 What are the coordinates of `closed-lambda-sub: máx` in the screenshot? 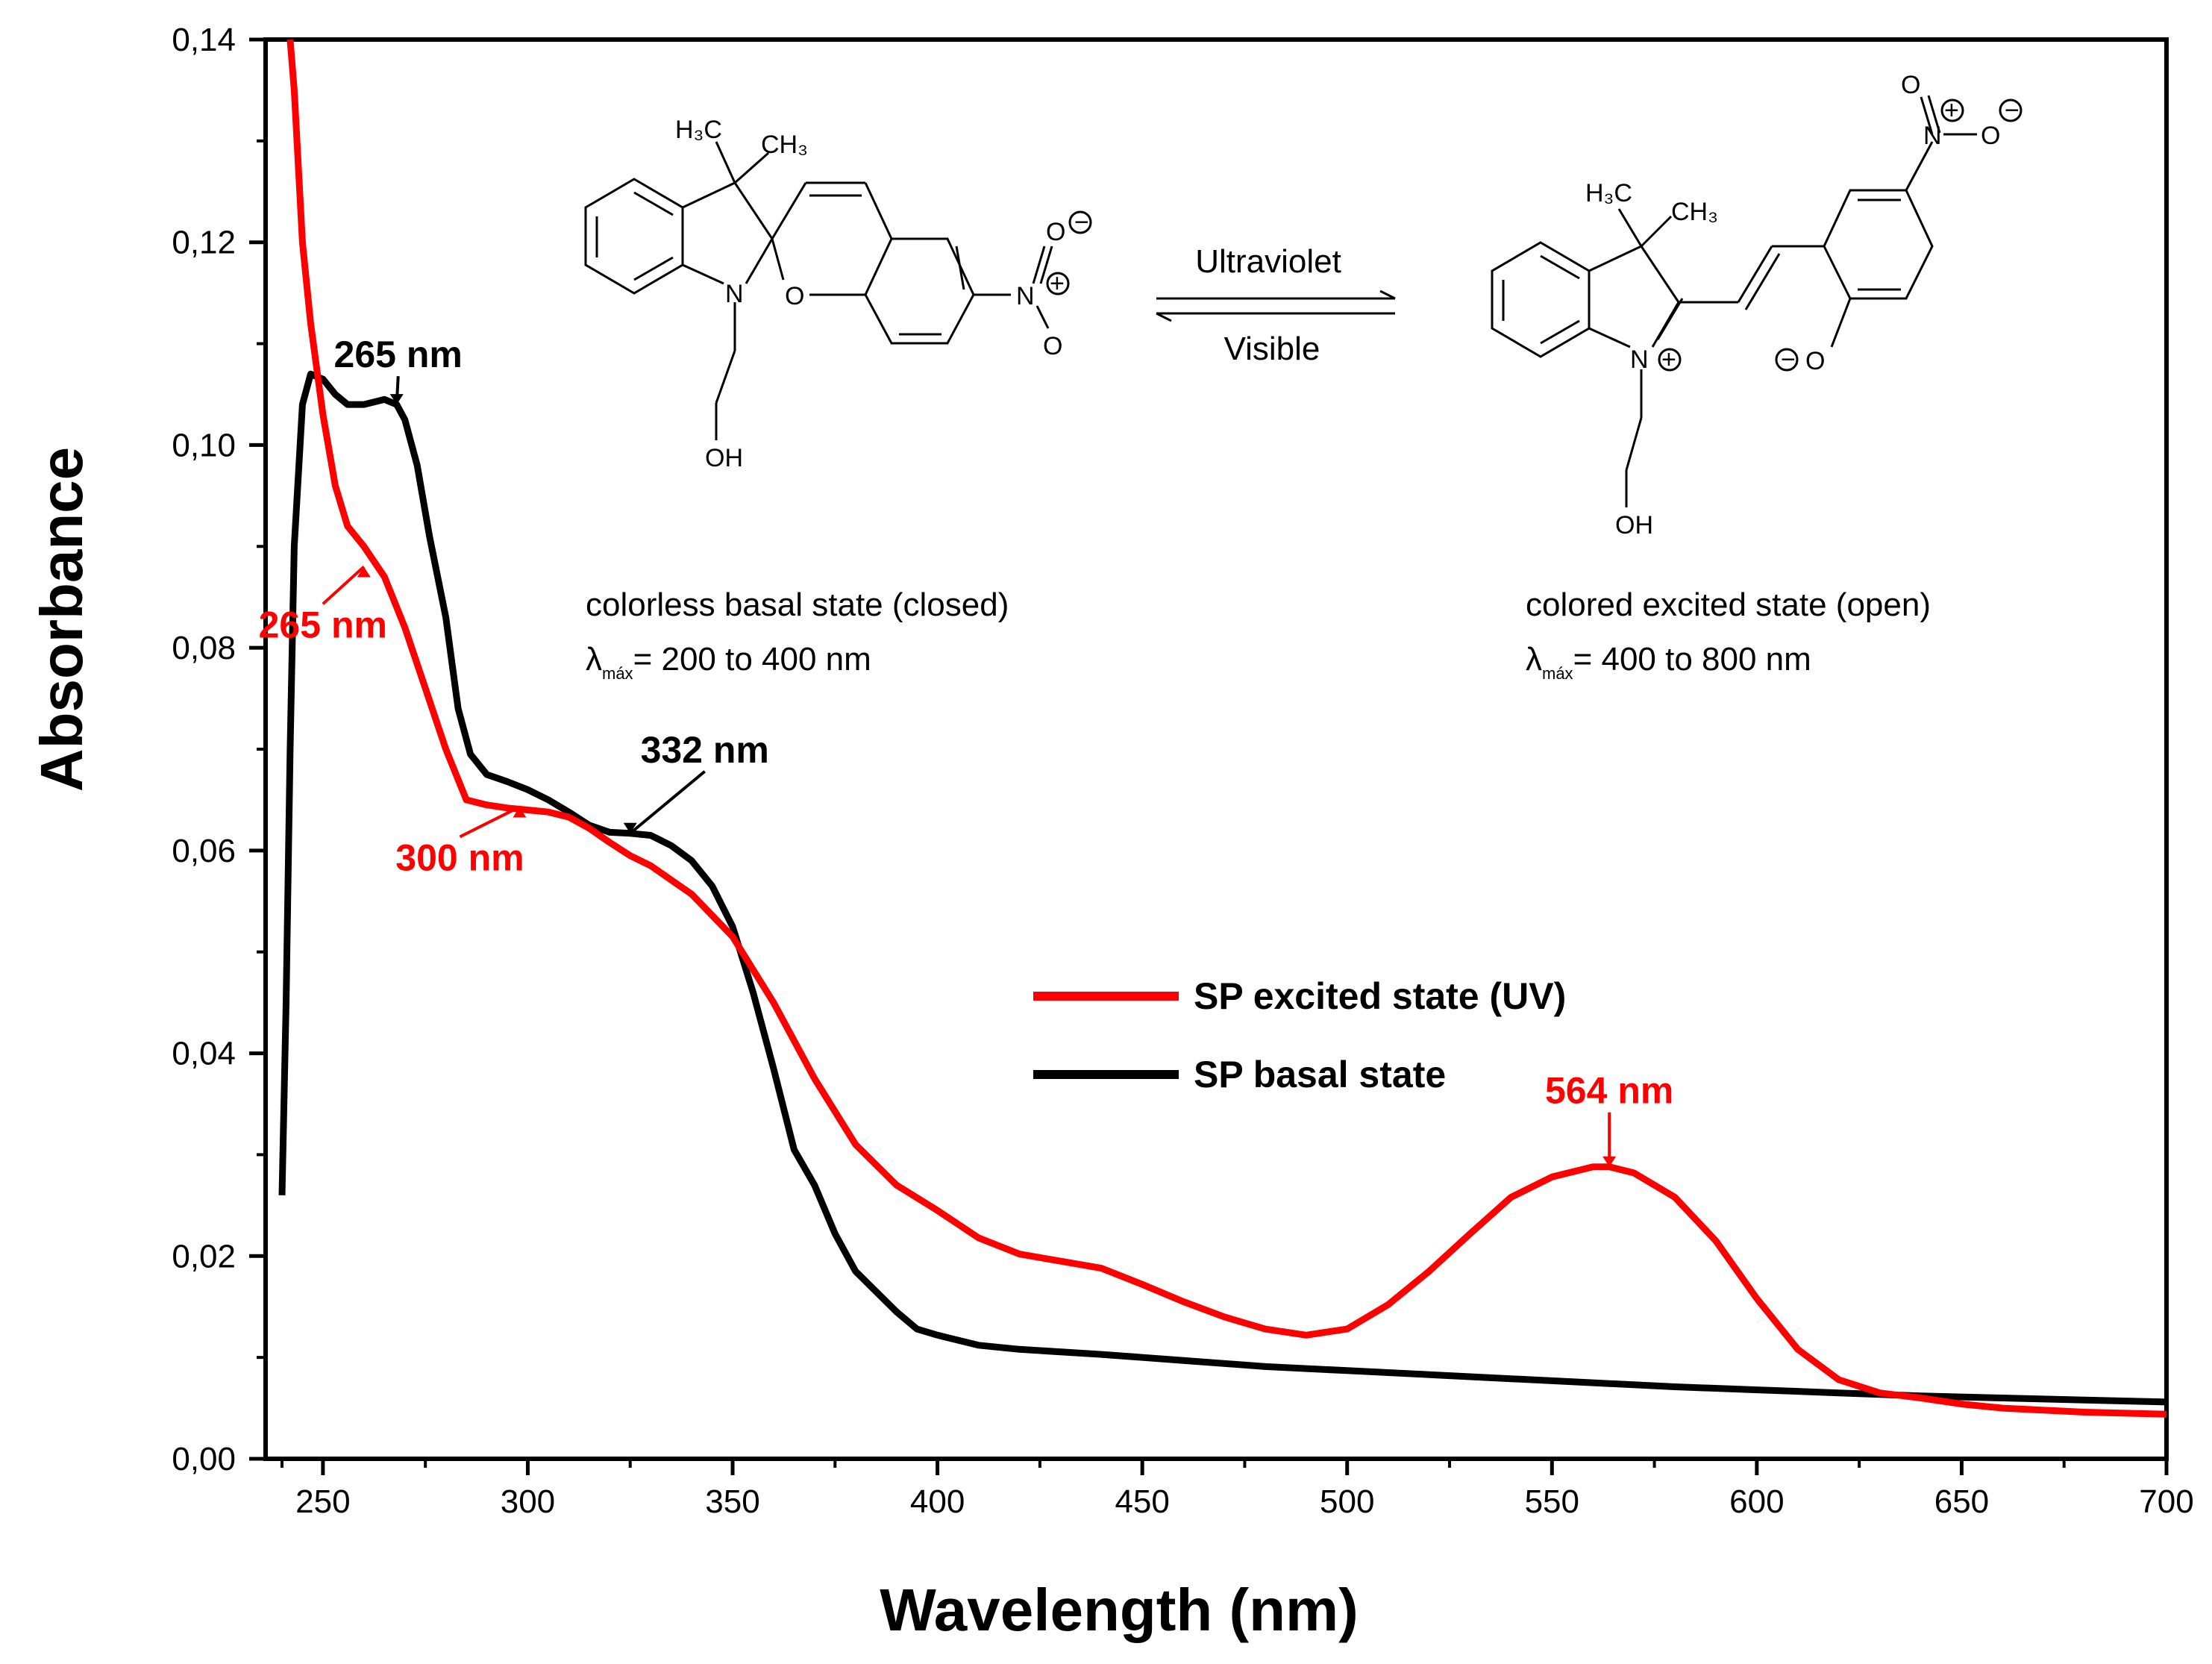 It's located at (617, 674).